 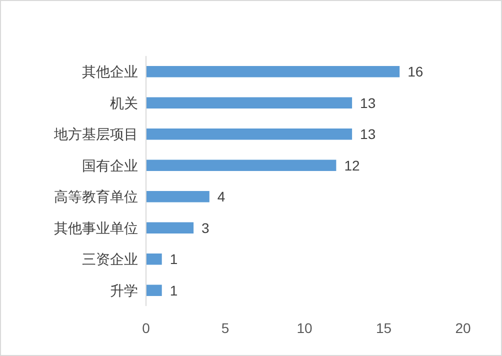 What do you see at coordinates (463, 328) in the screenshot?
I see `x-tick-label: 20` at bounding box center [463, 328].